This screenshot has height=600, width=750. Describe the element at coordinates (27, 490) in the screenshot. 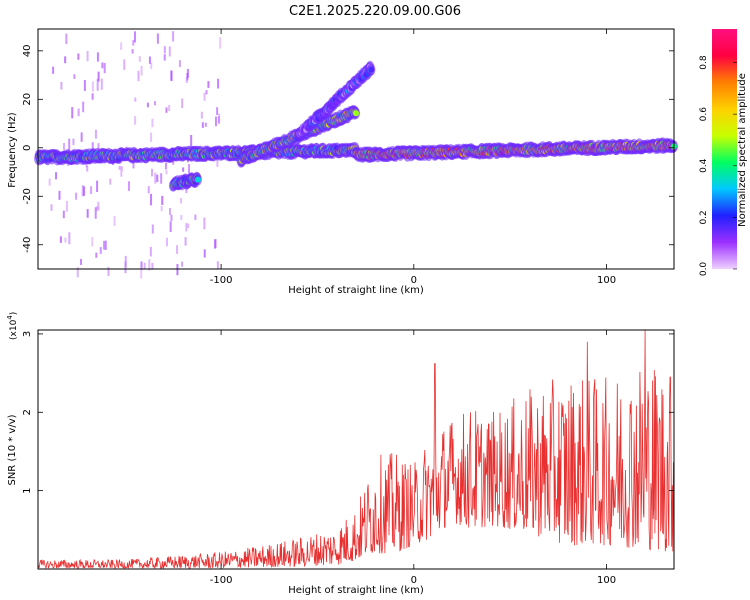

I see `y-tick-label: 1` at that location.